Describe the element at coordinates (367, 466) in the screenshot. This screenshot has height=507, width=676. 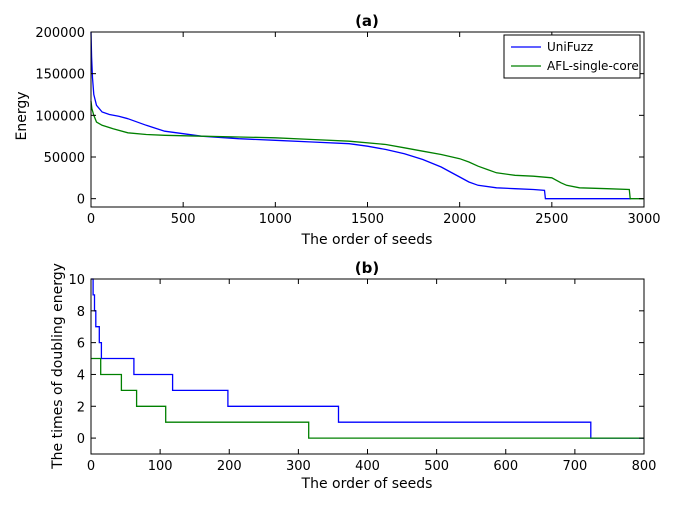
I see `subplot-b-x-tick-label: 400` at that location.